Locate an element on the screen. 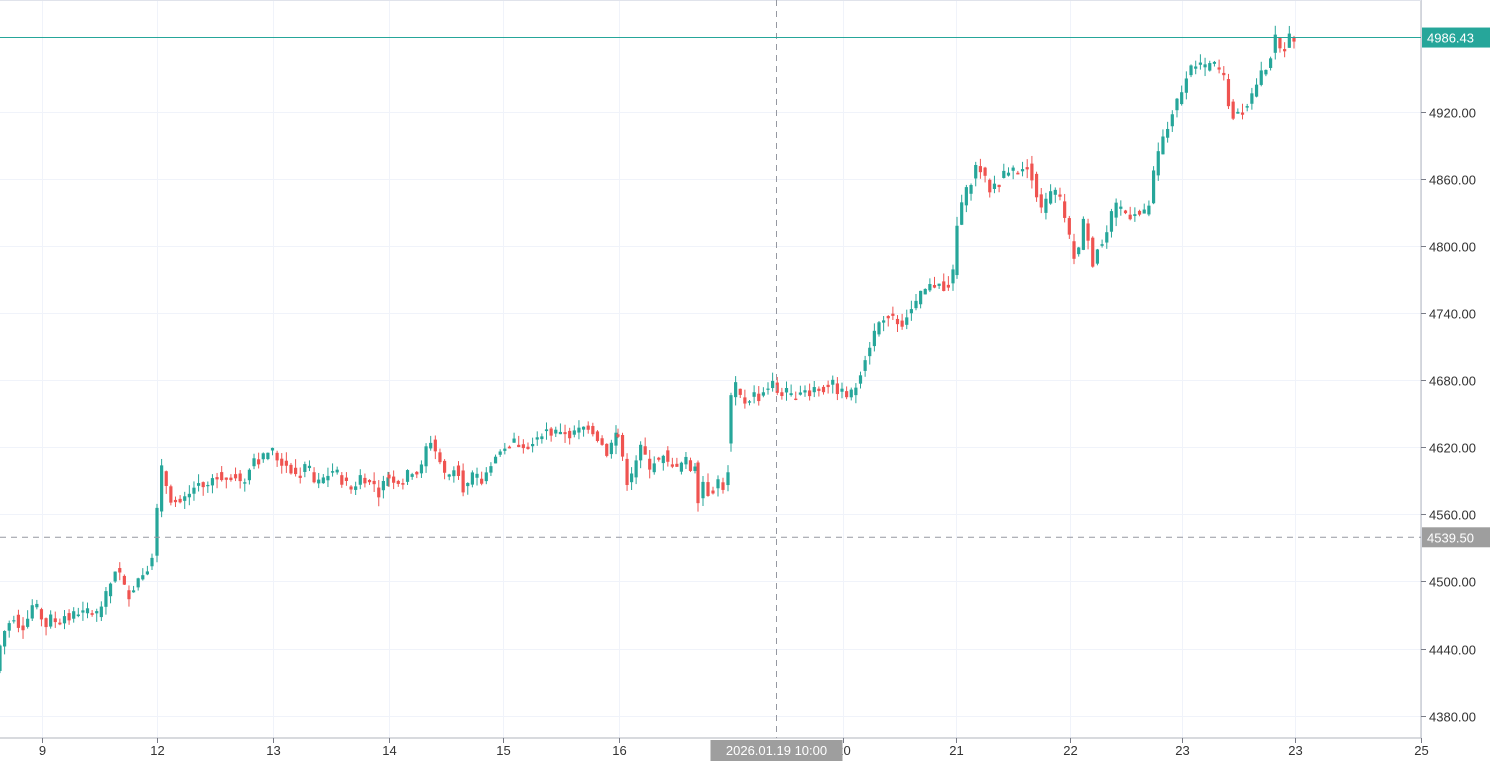 Image resolution: width=1492 pixels, height=764 pixels. crosshair-time-label: 2026.01.19 10:00 is located at coordinates (776, 750).